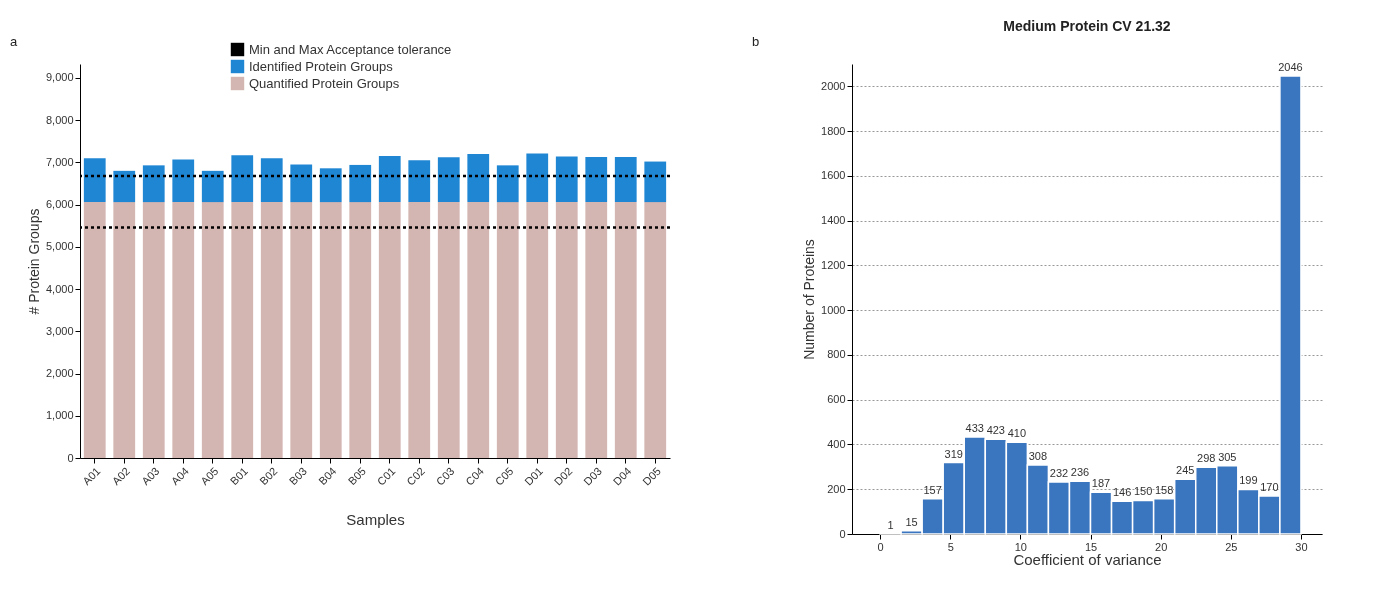 Image resolution: width=1379 pixels, height=602 pixels. What do you see at coordinates (59, 246) in the screenshot?
I see `y-tick-label: 5,000` at bounding box center [59, 246].